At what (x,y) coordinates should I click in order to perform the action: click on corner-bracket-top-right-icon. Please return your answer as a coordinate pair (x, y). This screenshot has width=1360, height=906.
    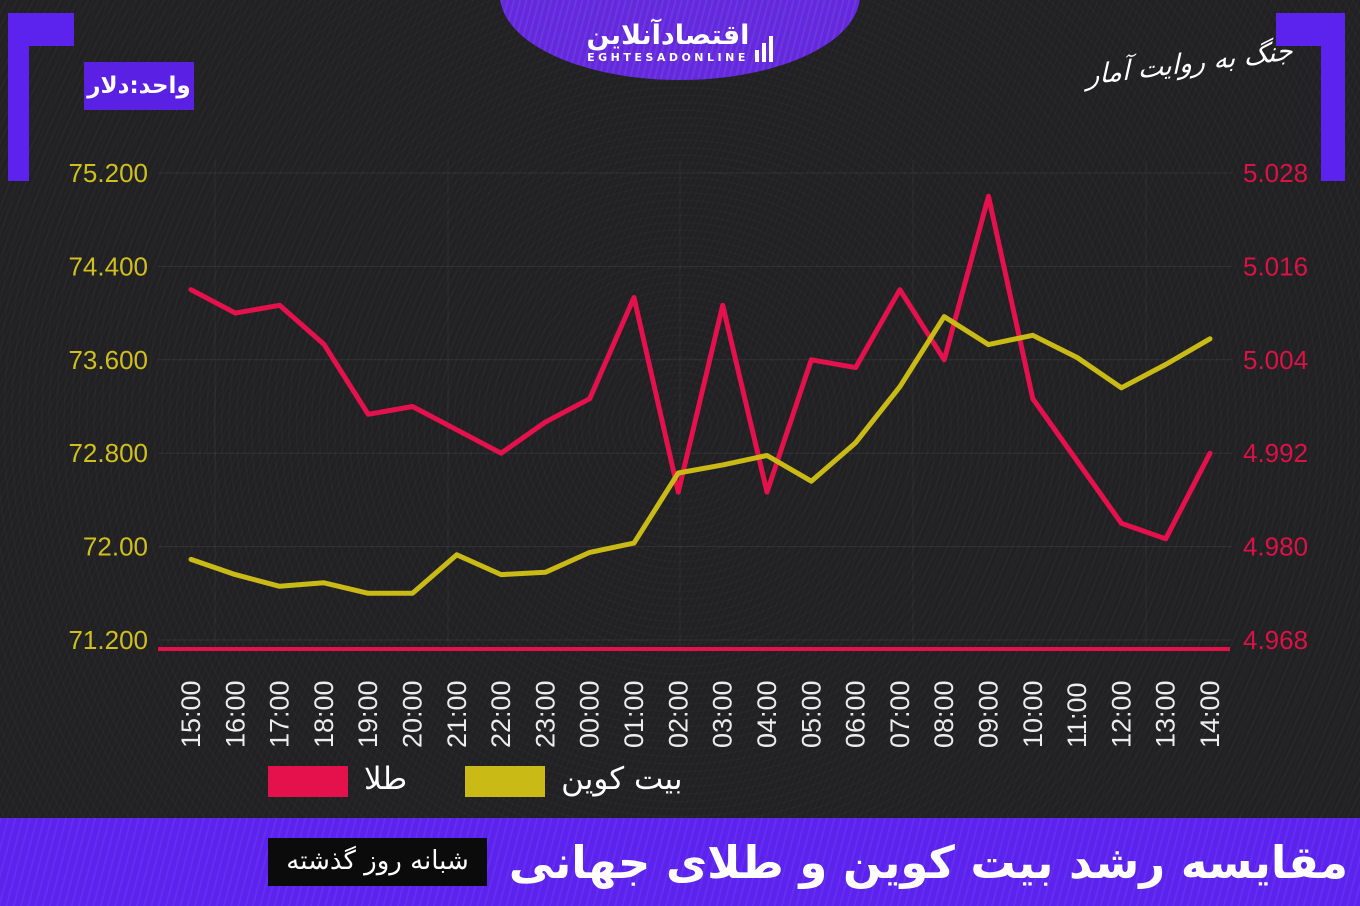
    Looking at the image, I should click on (1310, 97).